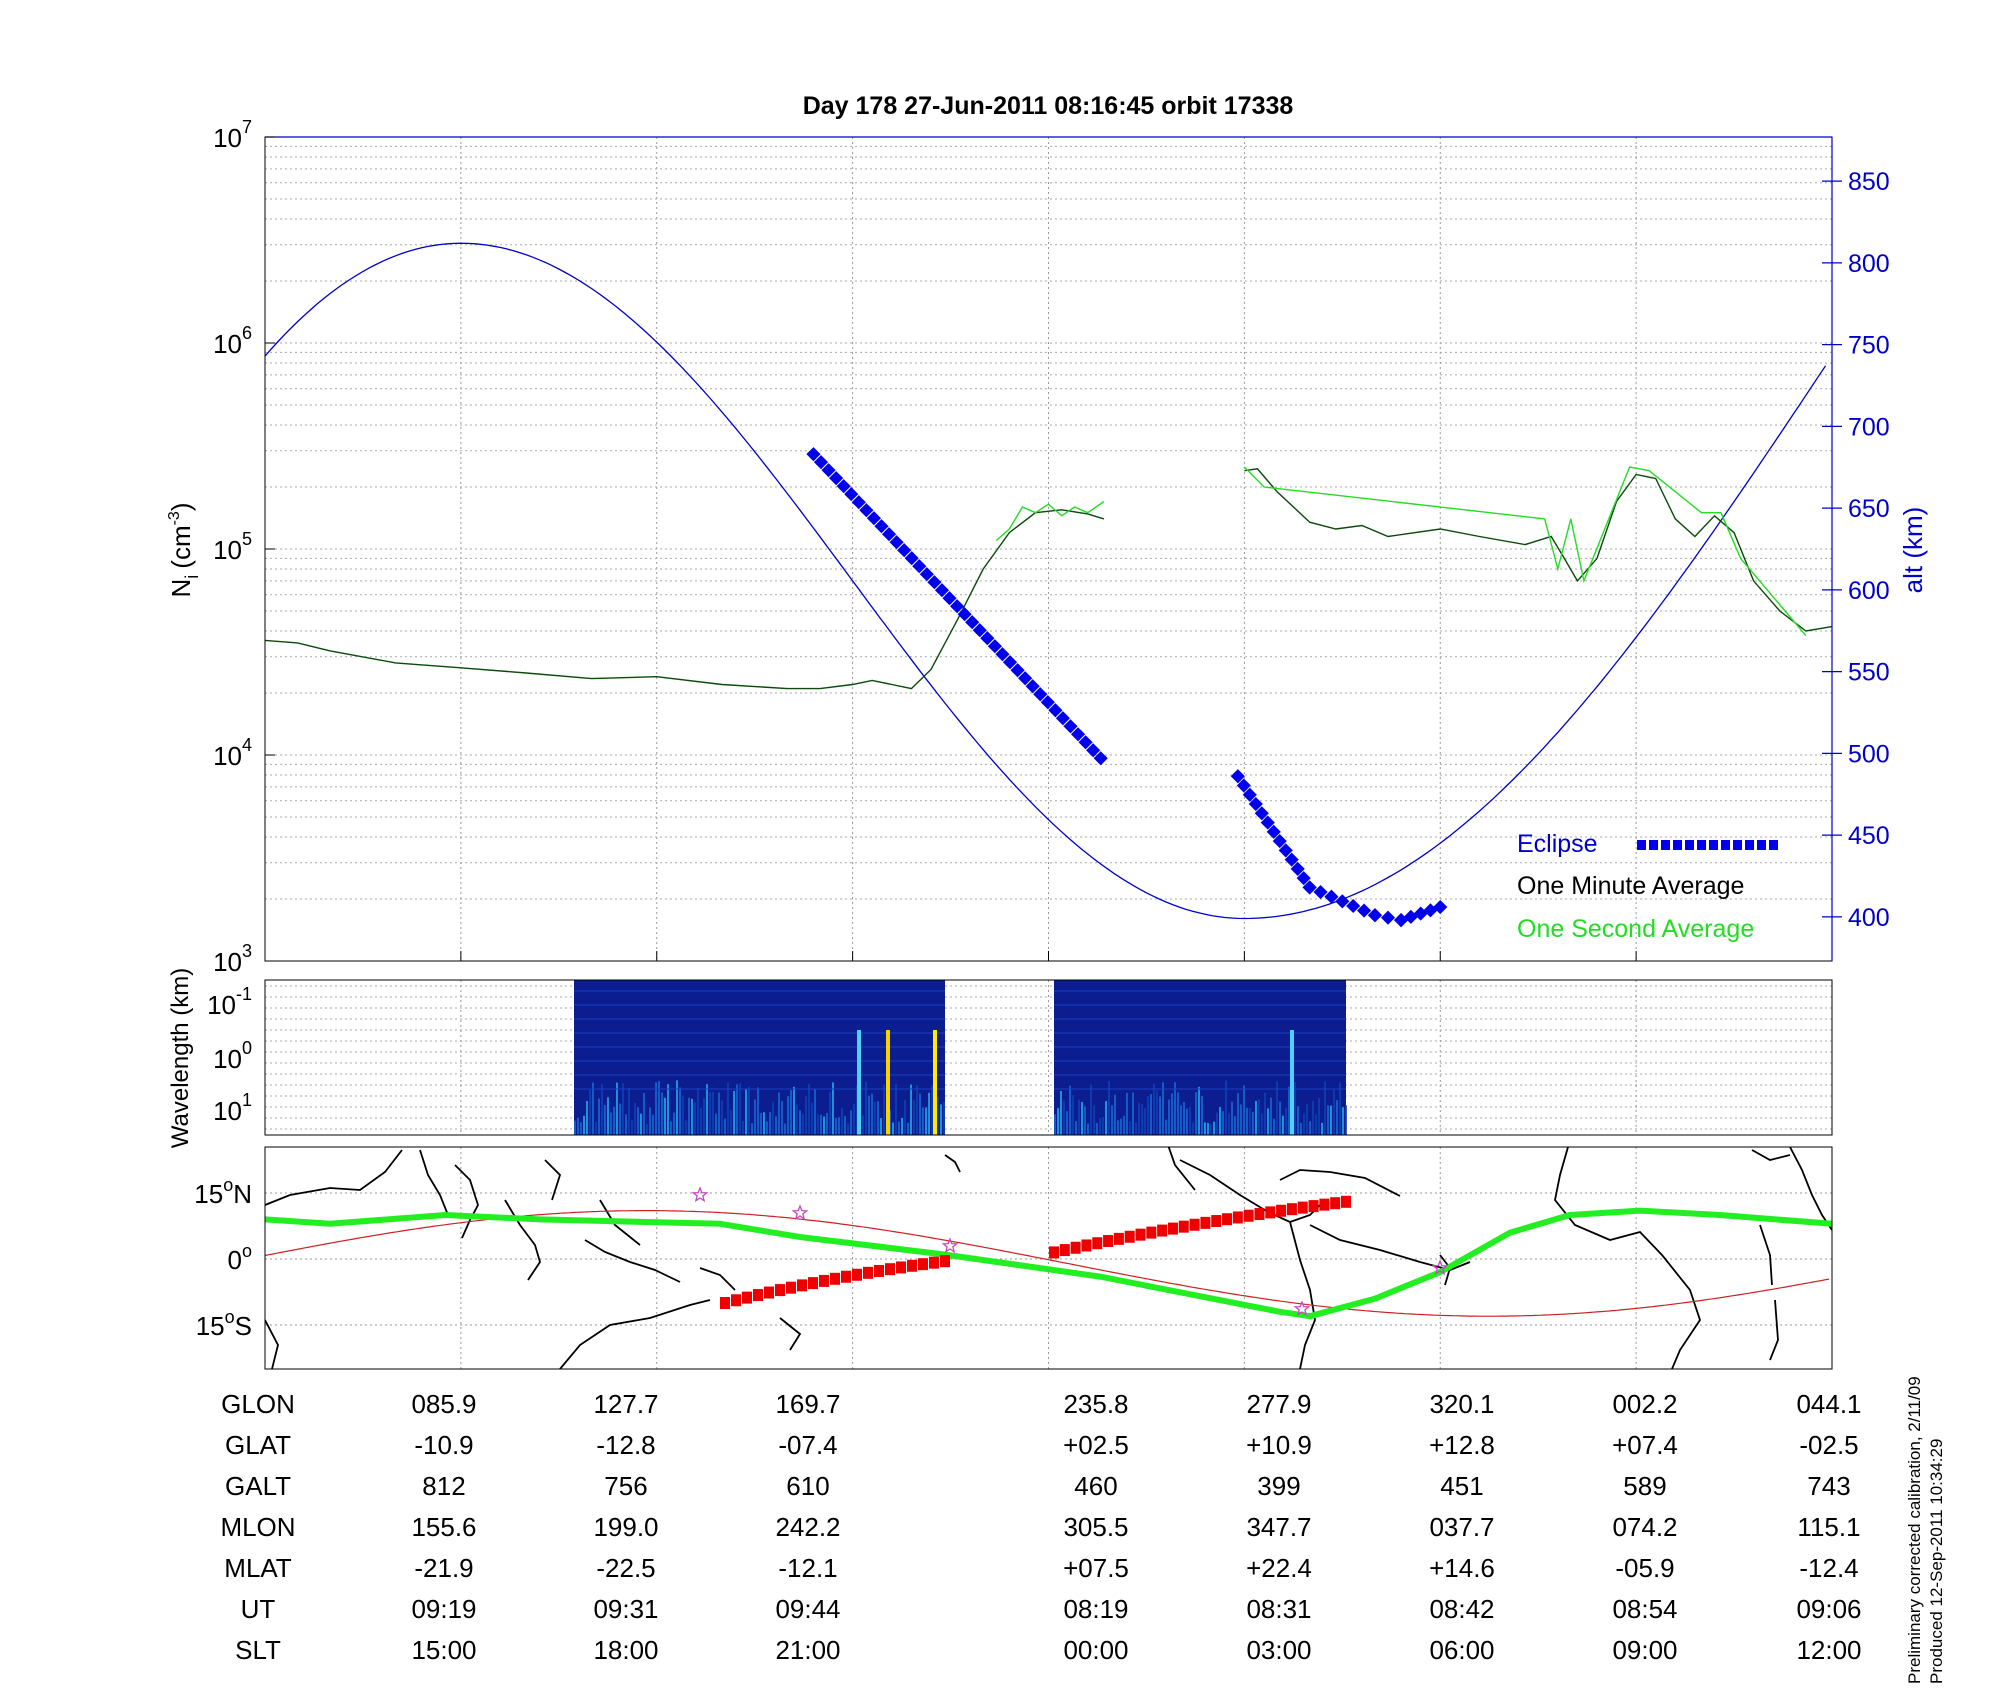 This screenshot has height=1700, width=2000. I want to click on table-cell: 451, so click(1461, 1486).